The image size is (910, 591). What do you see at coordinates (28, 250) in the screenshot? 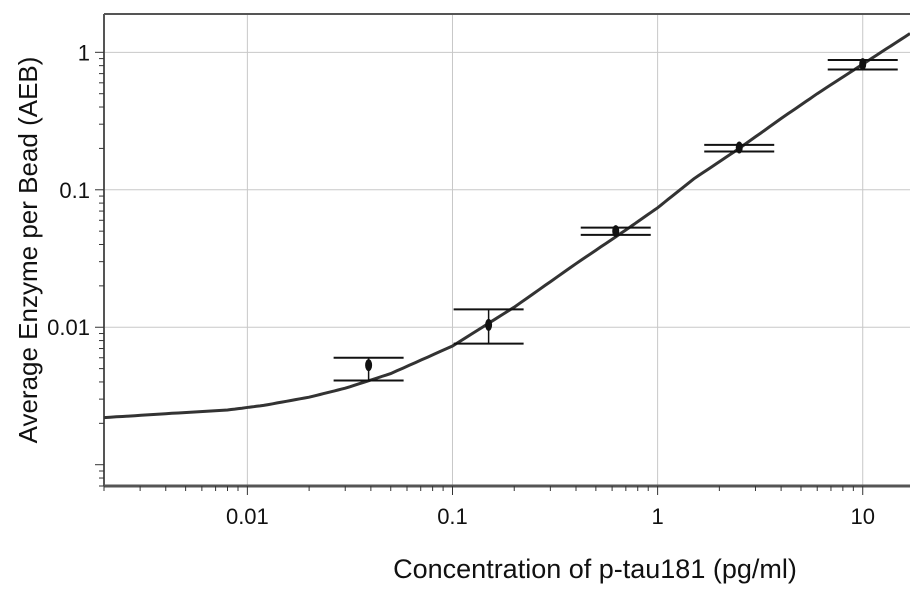
I see `y-axis-label: Average Enzyme per Bead (AEB)` at bounding box center [28, 250].